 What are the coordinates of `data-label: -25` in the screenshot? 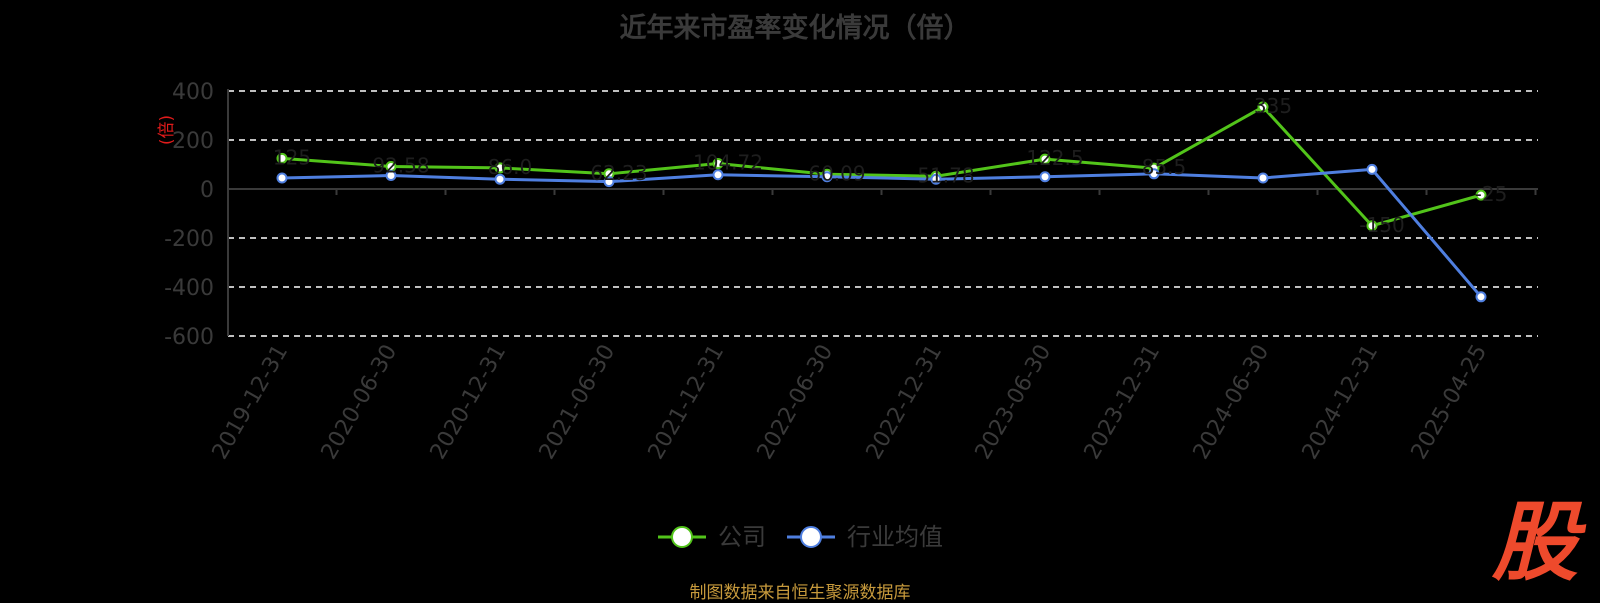 It's located at (1491, 194).